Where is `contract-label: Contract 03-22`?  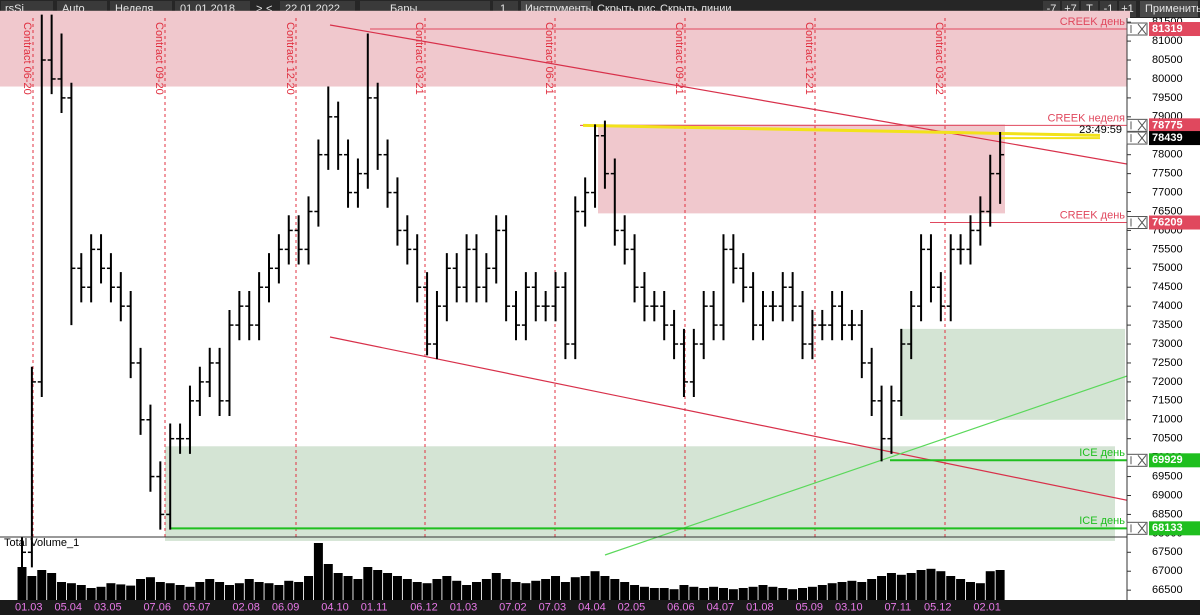 contract-label: Contract 03-22 is located at coordinates (939, 58).